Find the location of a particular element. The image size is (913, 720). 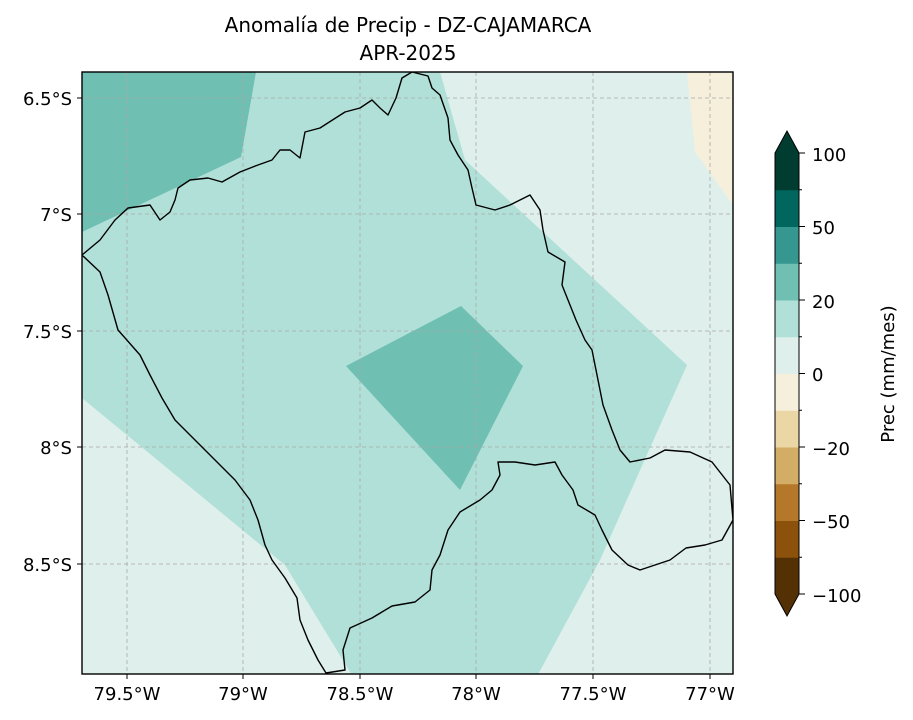

colorbar-extend-min is located at coordinates (787, 605).